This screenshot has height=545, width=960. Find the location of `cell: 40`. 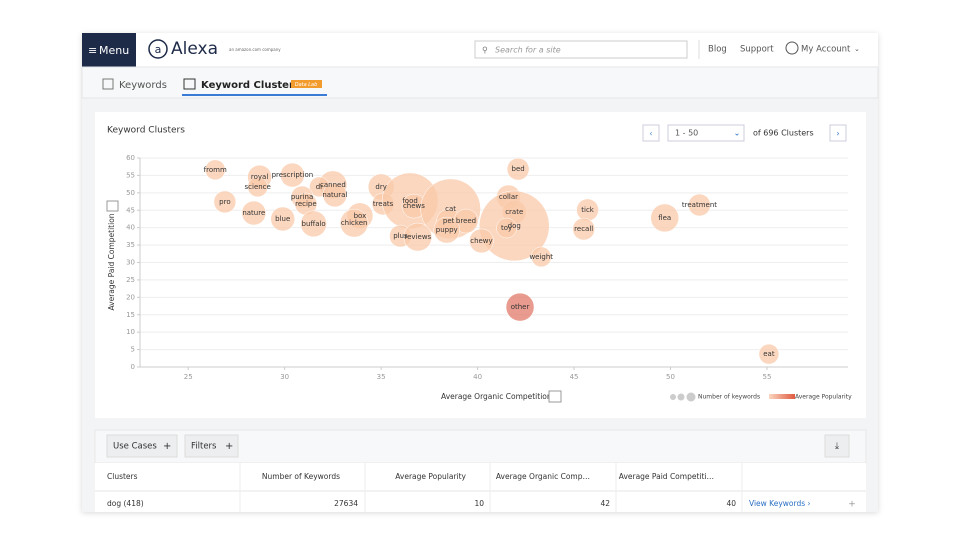

cell: 40 is located at coordinates (731, 503).